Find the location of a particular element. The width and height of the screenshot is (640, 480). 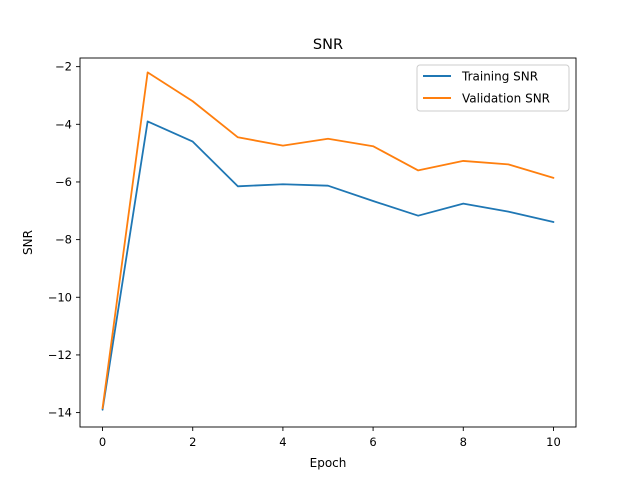

x-tick-label: 0 is located at coordinates (102, 442).